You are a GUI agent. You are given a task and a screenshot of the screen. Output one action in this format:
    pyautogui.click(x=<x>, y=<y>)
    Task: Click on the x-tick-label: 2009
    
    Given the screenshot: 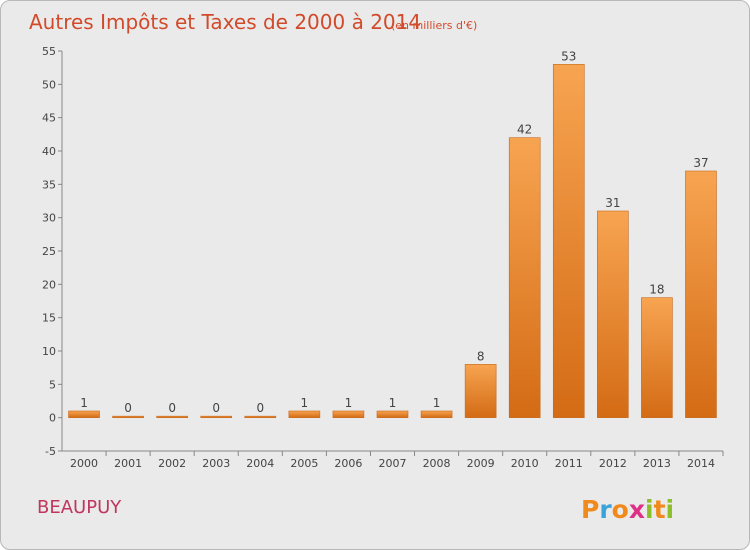 What is the action you would take?
    pyautogui.click(x=481, y=463)
    